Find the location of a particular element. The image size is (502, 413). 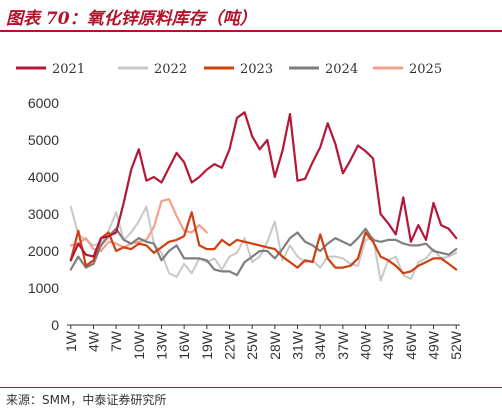

x-tick-label: 22W is located at coordinates (229, 345).